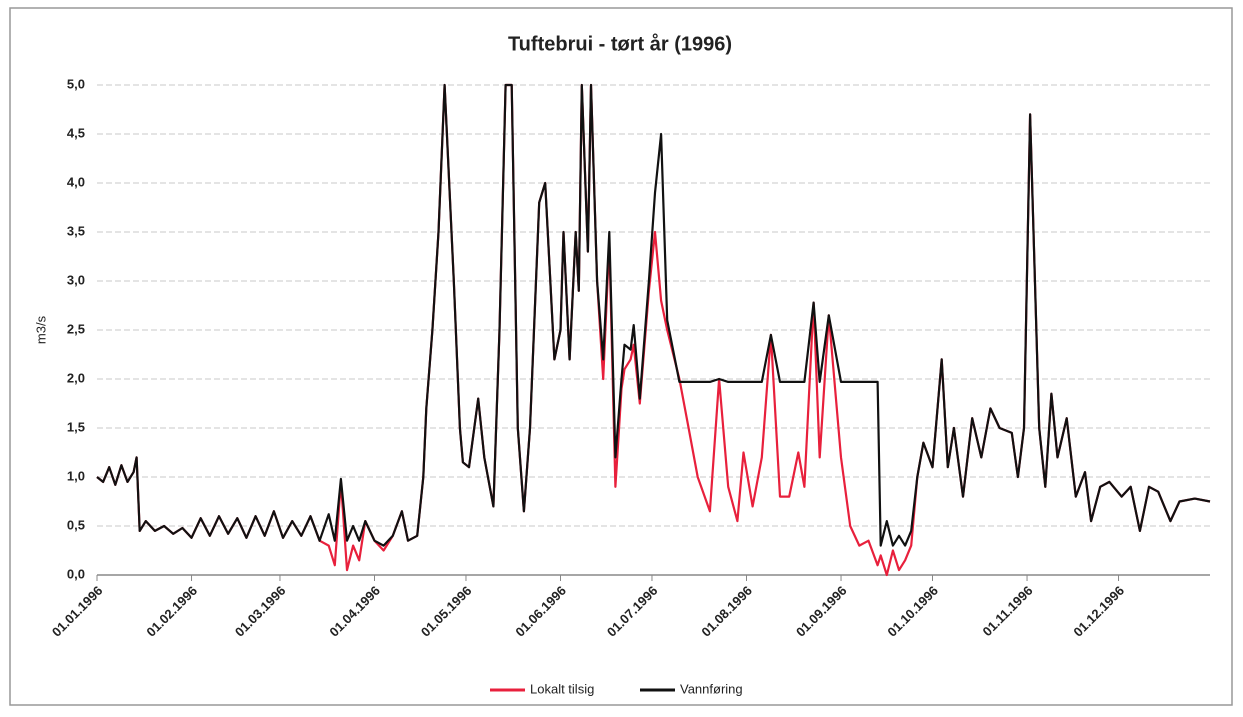  Describe the element at coordinates (76, 132) in the screenshot. I see `y-tick-label: 4,5` at that location.